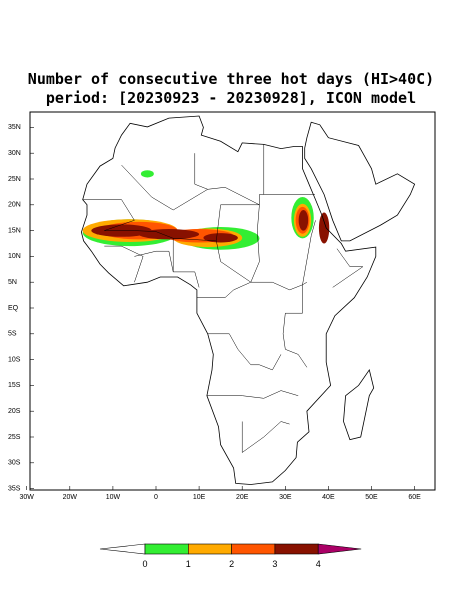  Describe the element at coordinates (14, 463) in the screenshot. I see `lat-label: 30S` at that location.